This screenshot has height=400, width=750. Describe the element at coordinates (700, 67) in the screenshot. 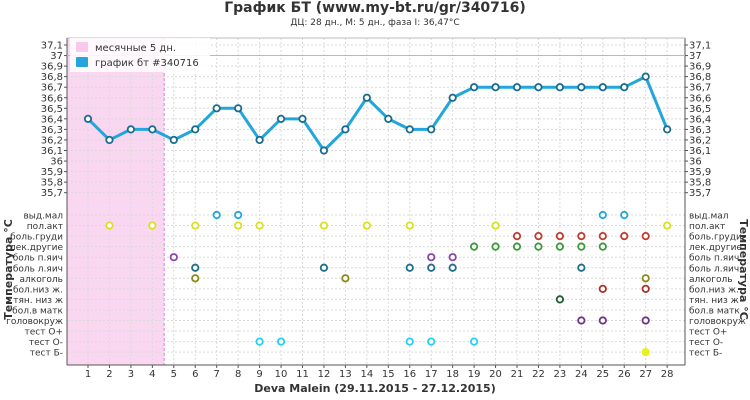

I see `y-tick-label-right: 36,9` at that location.